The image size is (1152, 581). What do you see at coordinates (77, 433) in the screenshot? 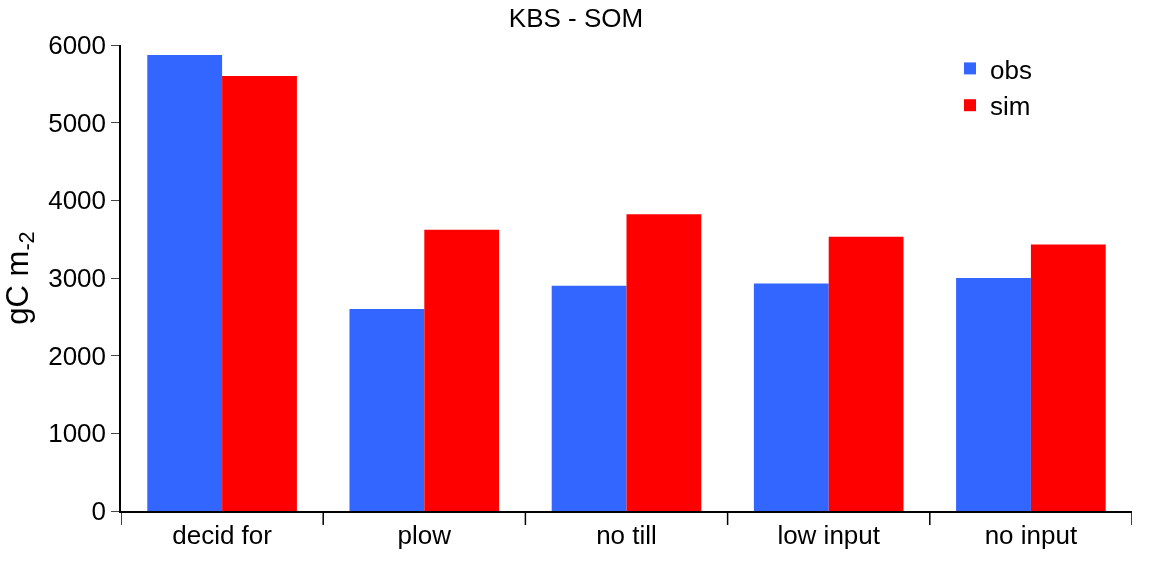
I see `y-tick-label: 1000` at bounding box center [77, 433].